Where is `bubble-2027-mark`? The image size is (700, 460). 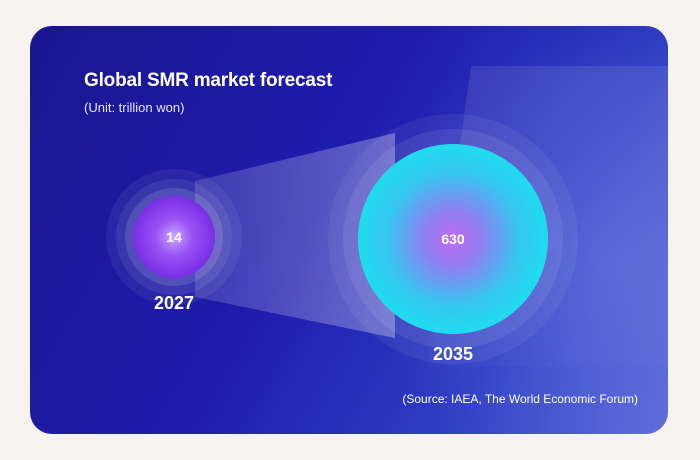
bubble-2027-mark is located at coordinates (174, 237).